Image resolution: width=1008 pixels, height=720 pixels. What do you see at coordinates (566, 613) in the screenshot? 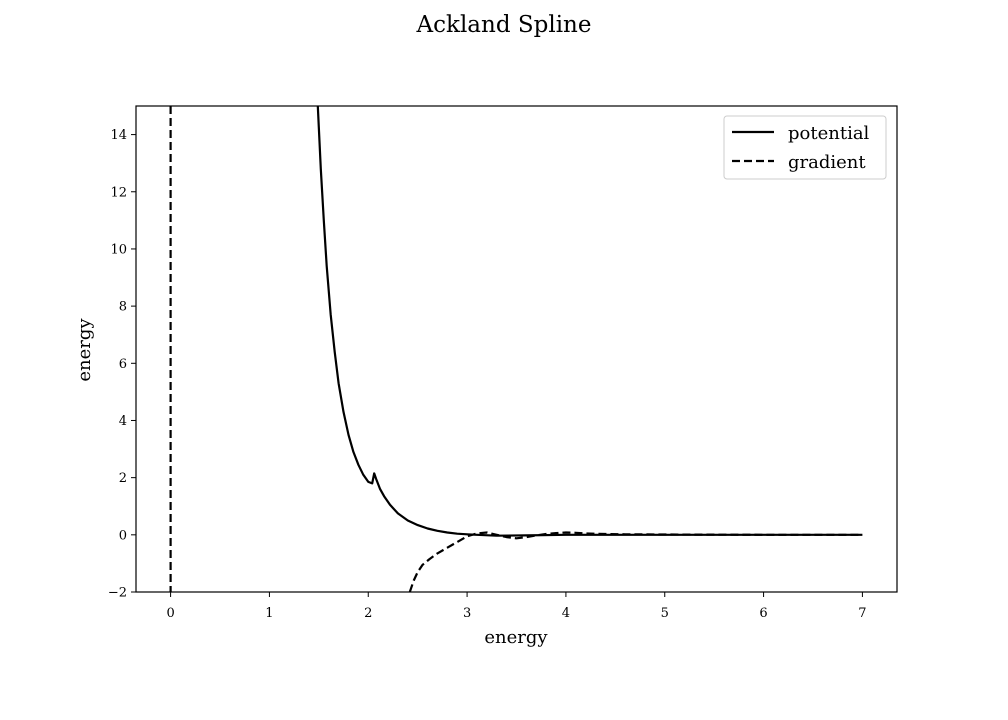
I see `x-tick-label: 4` at bounding box center [566, 613].